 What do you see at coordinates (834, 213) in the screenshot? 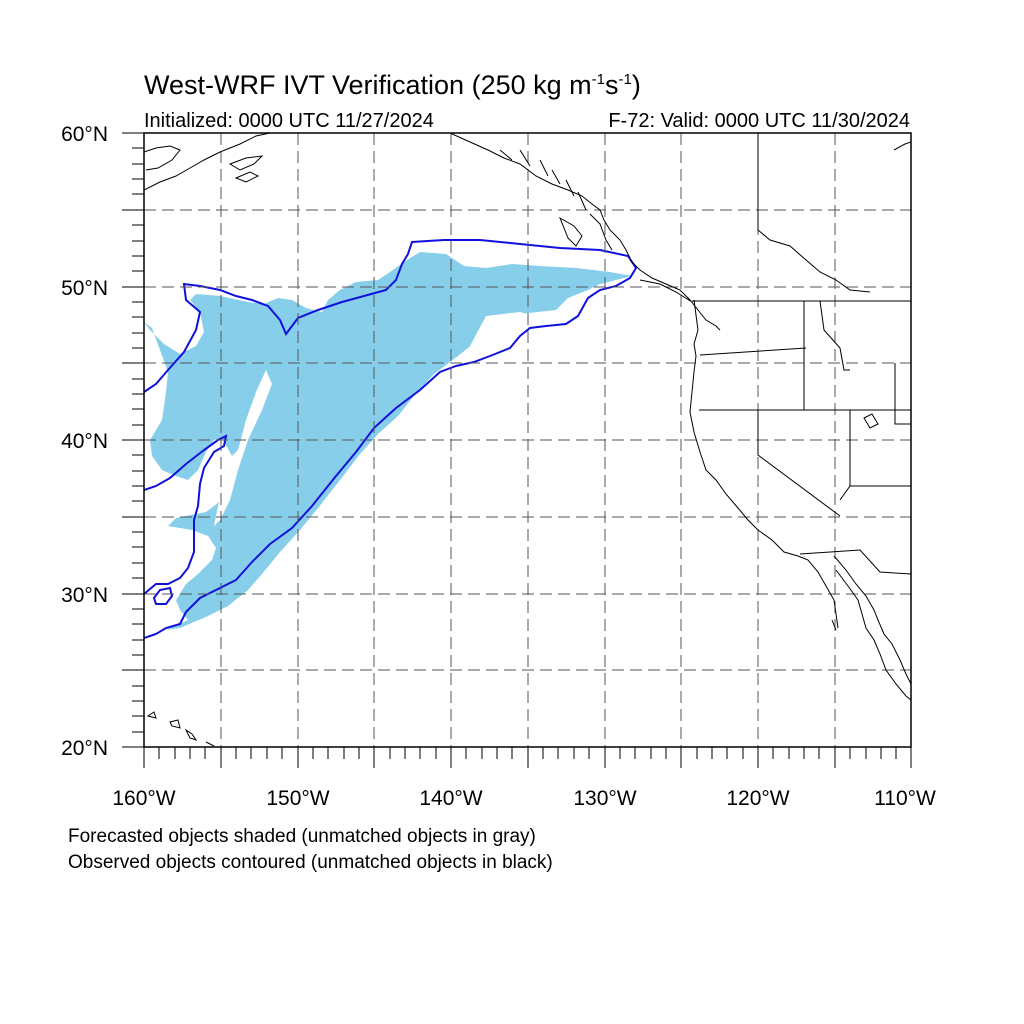
I see `canada-border` at bounding box center [834, 213].